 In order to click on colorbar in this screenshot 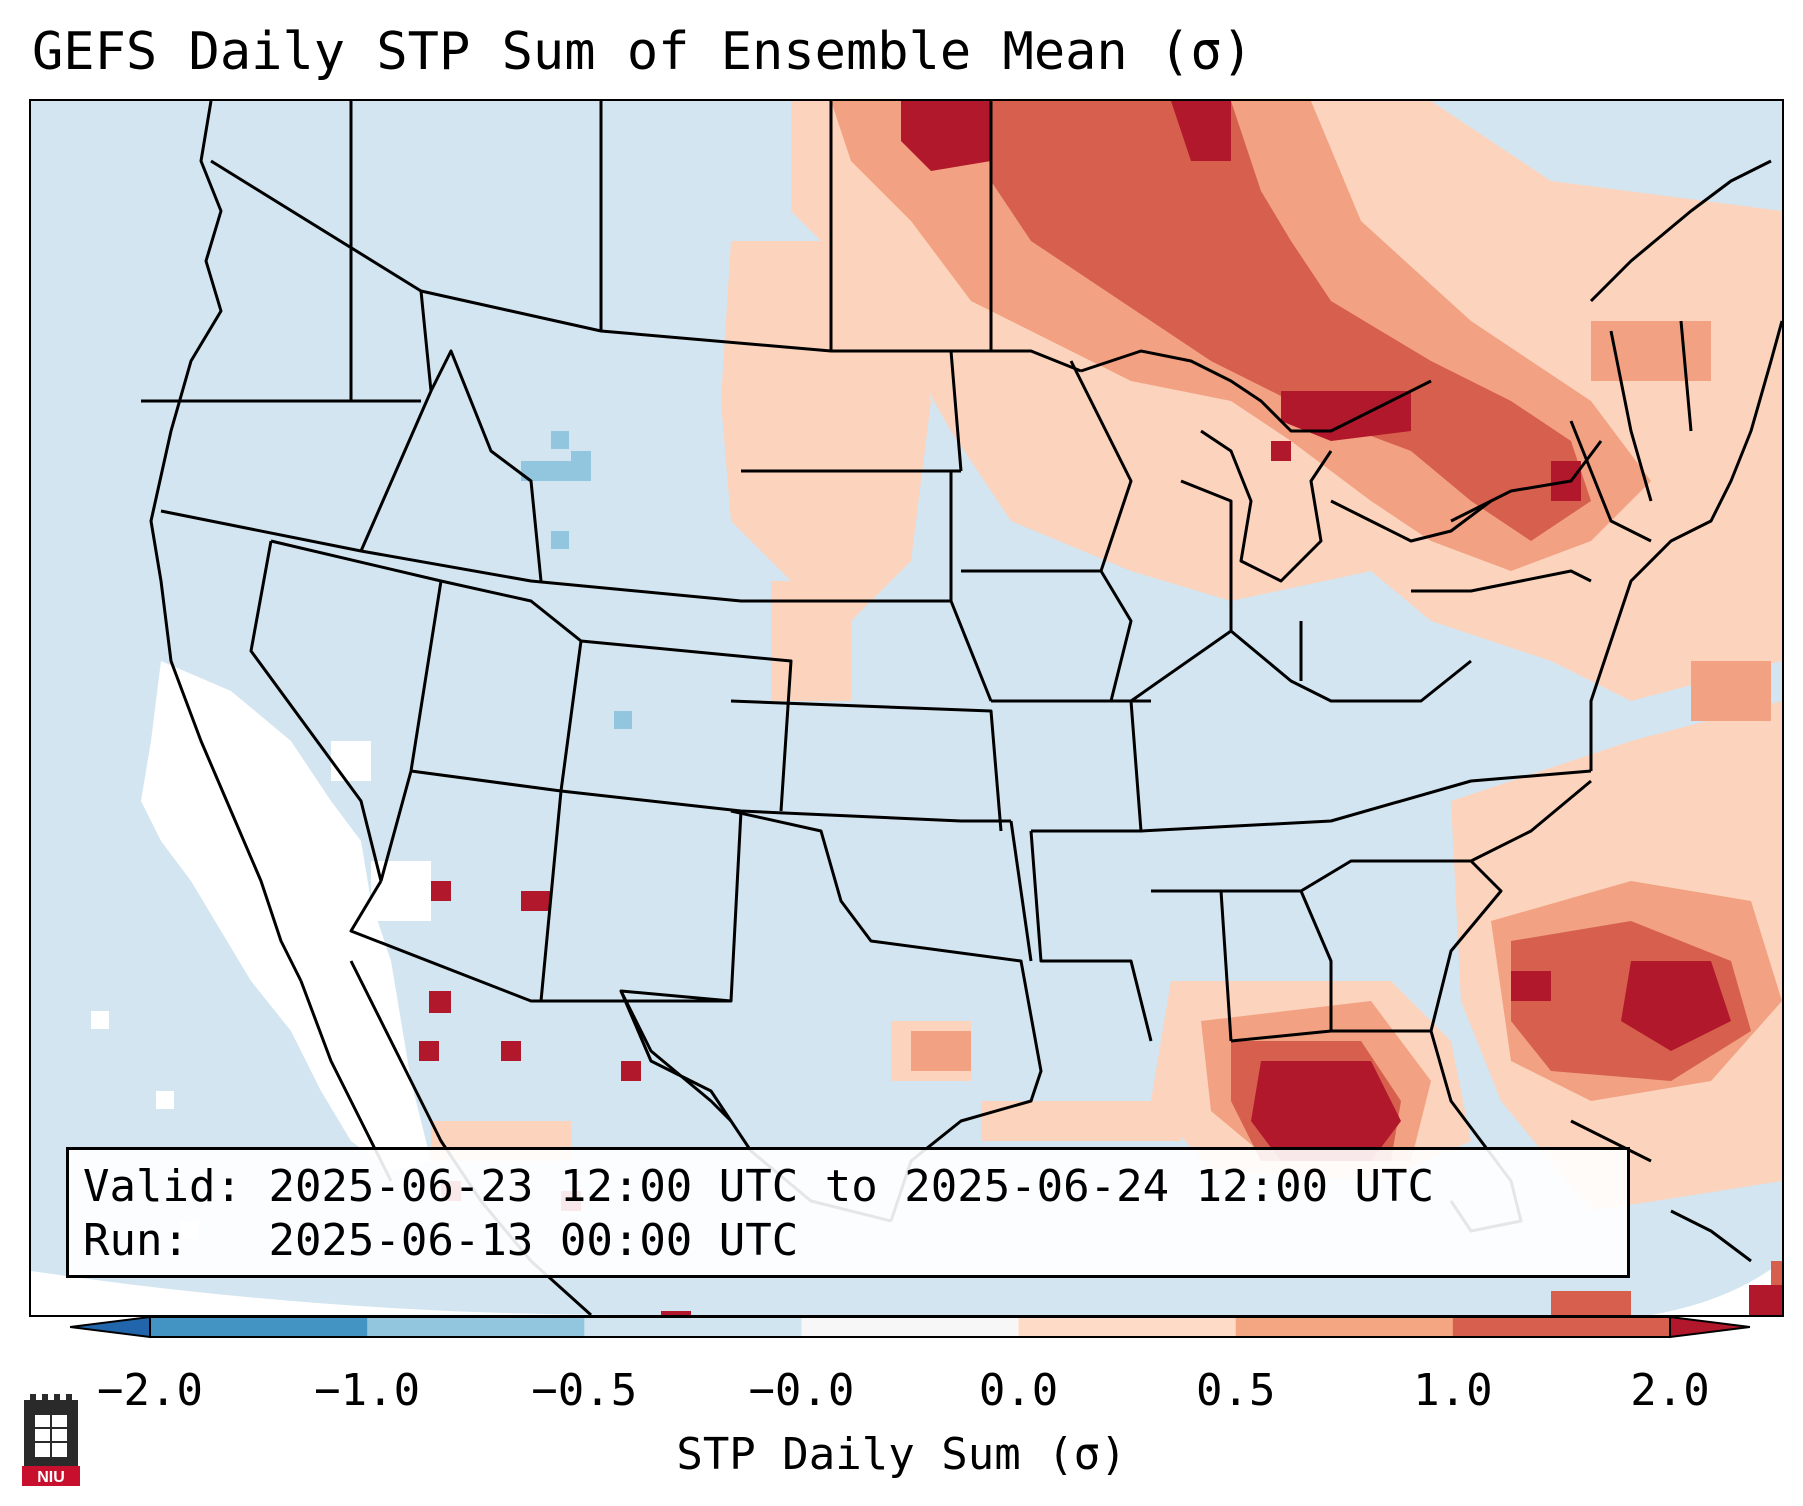, I will do `click(910, 1327)`.